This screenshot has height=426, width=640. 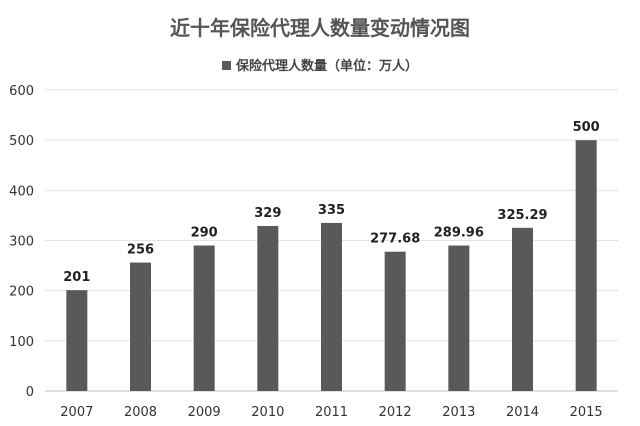 What do you see at coordinates (21, 342) in the screenshot?
I see `y-tick-label: 100` at bounding box center [21, 342].